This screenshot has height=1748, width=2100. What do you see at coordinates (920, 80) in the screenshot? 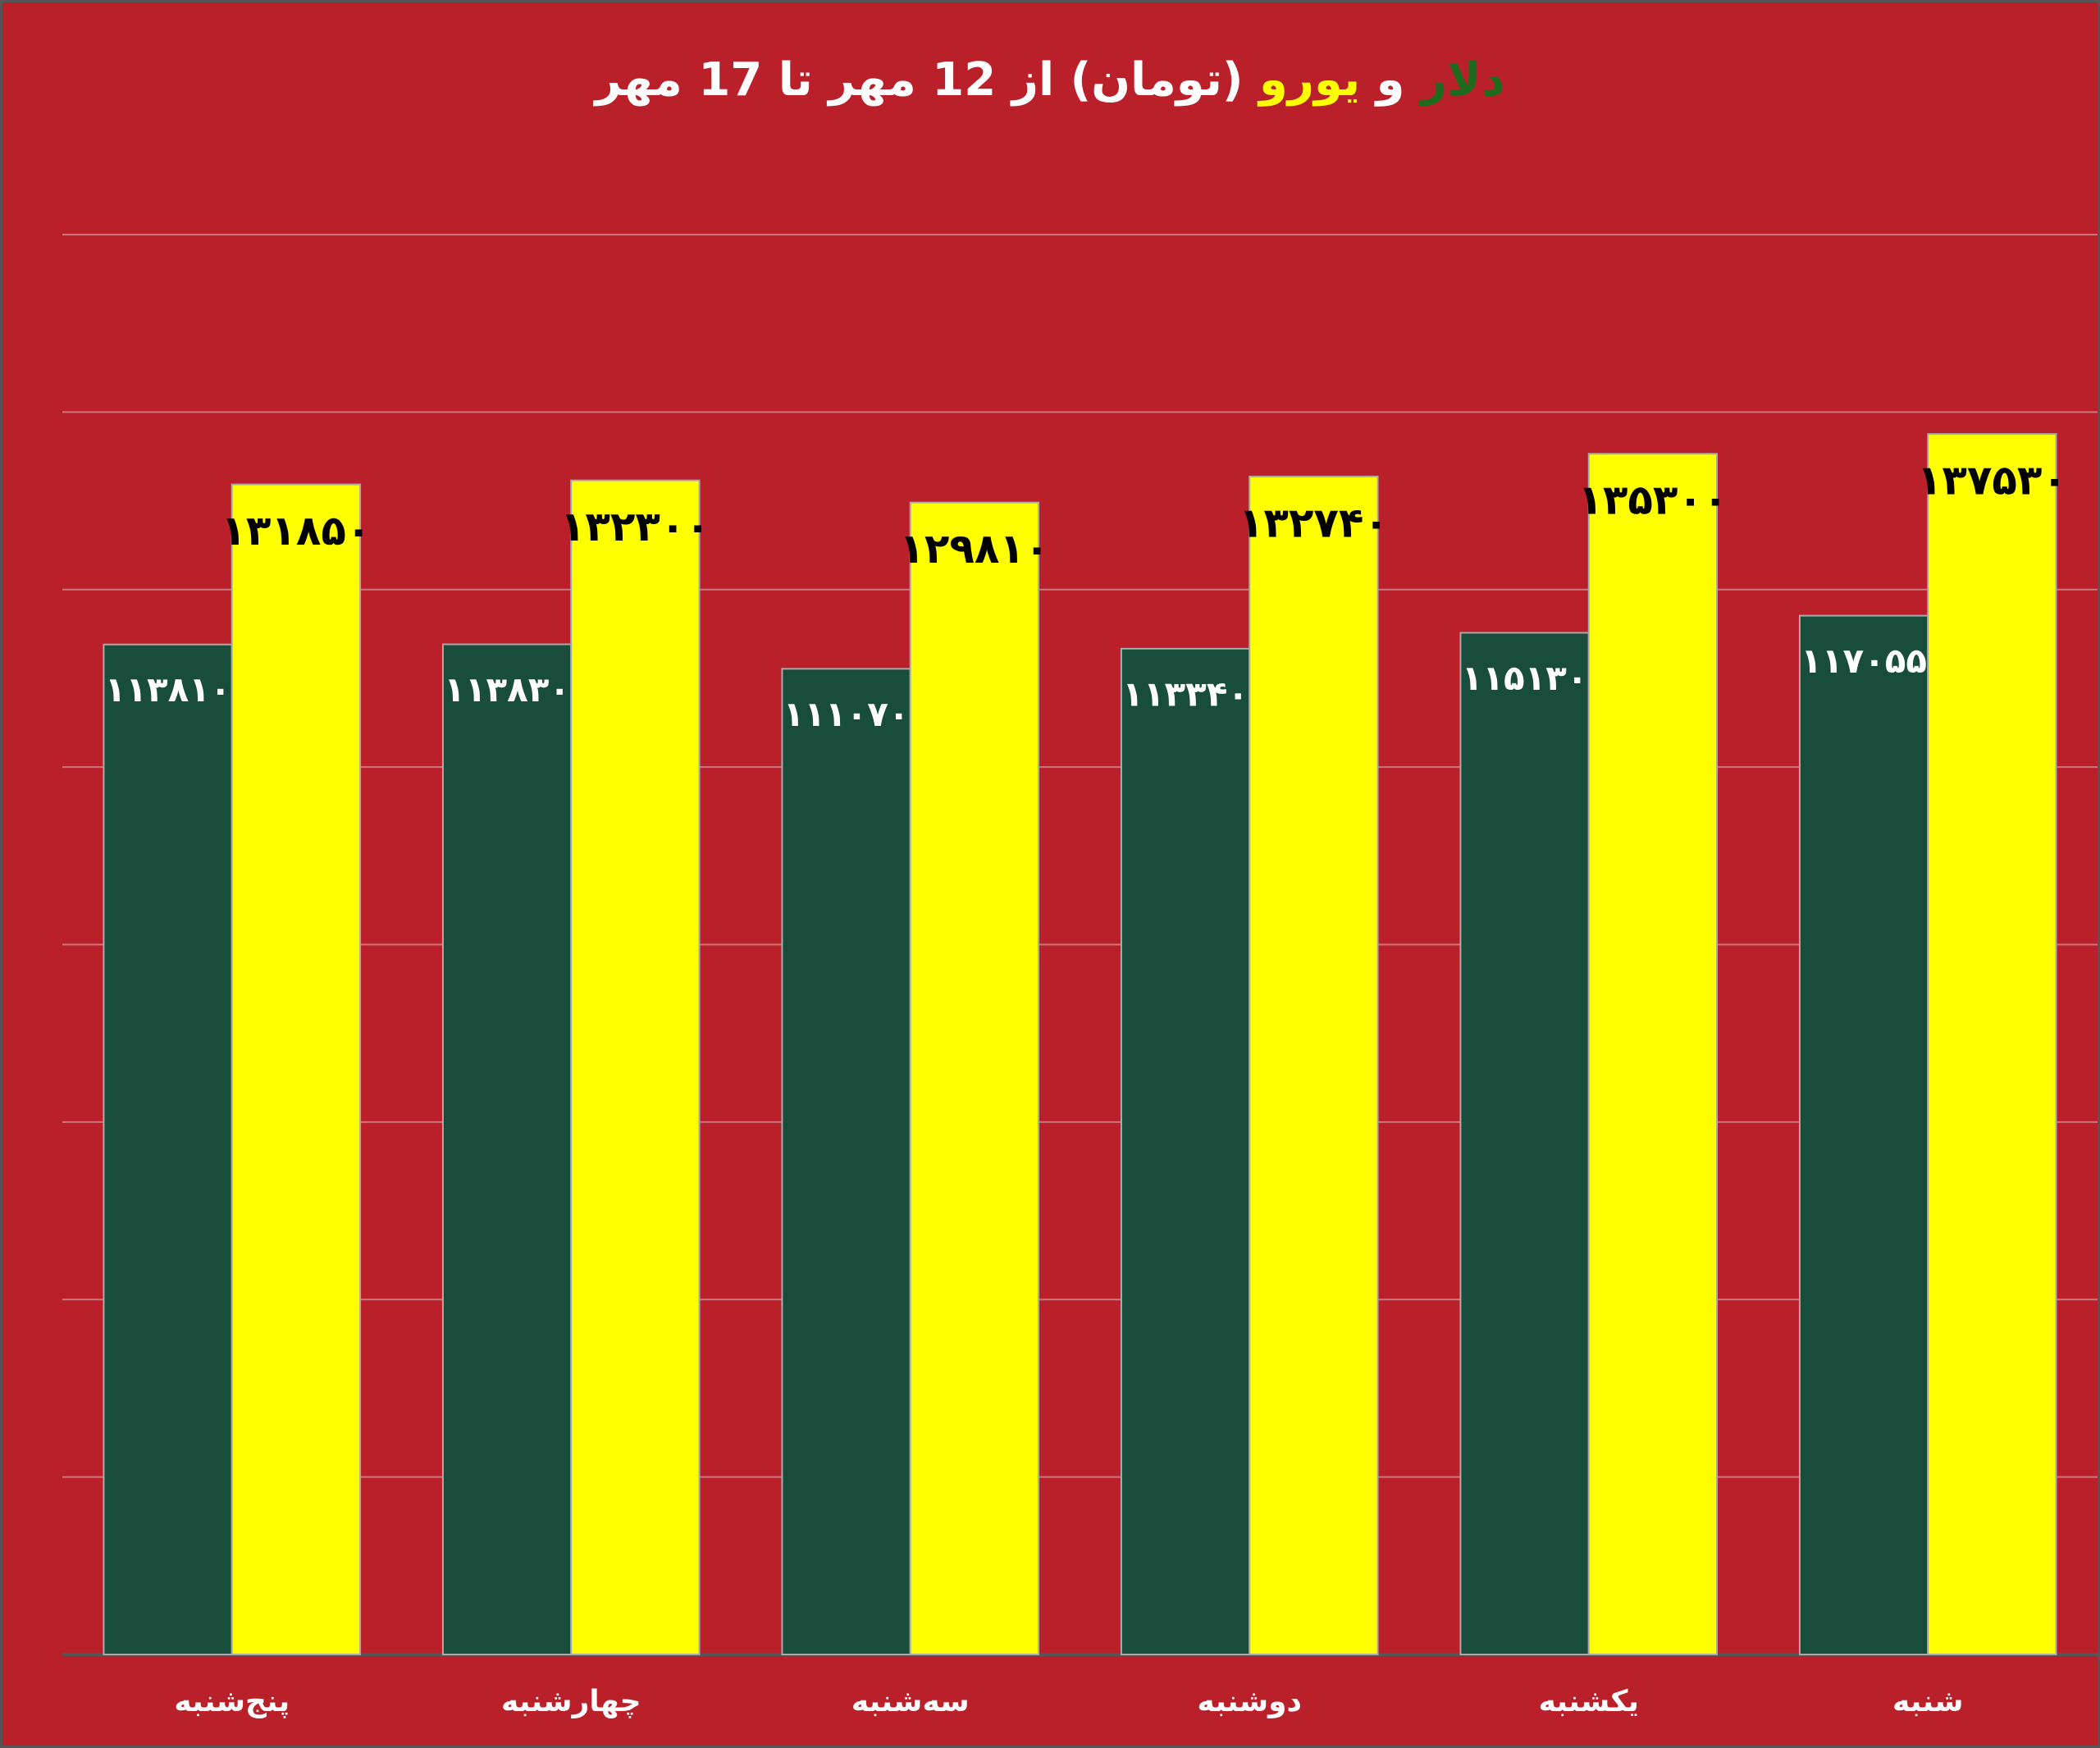
I see `title-text: (تومان) از 12 مهر تا 17 مهر` at bounding box center [920, 80].